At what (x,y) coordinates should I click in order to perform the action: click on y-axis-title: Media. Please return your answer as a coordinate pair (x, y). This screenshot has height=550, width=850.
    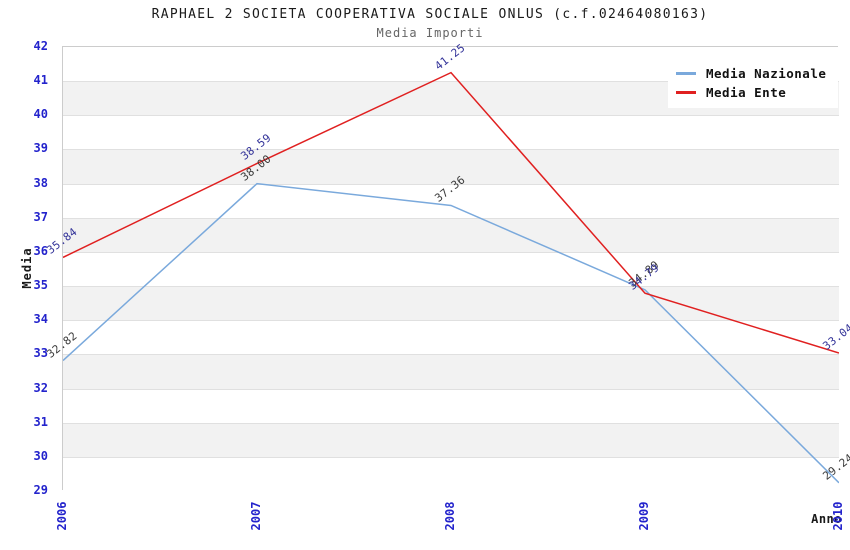
    Looking at the image, I should click on (27, 268).